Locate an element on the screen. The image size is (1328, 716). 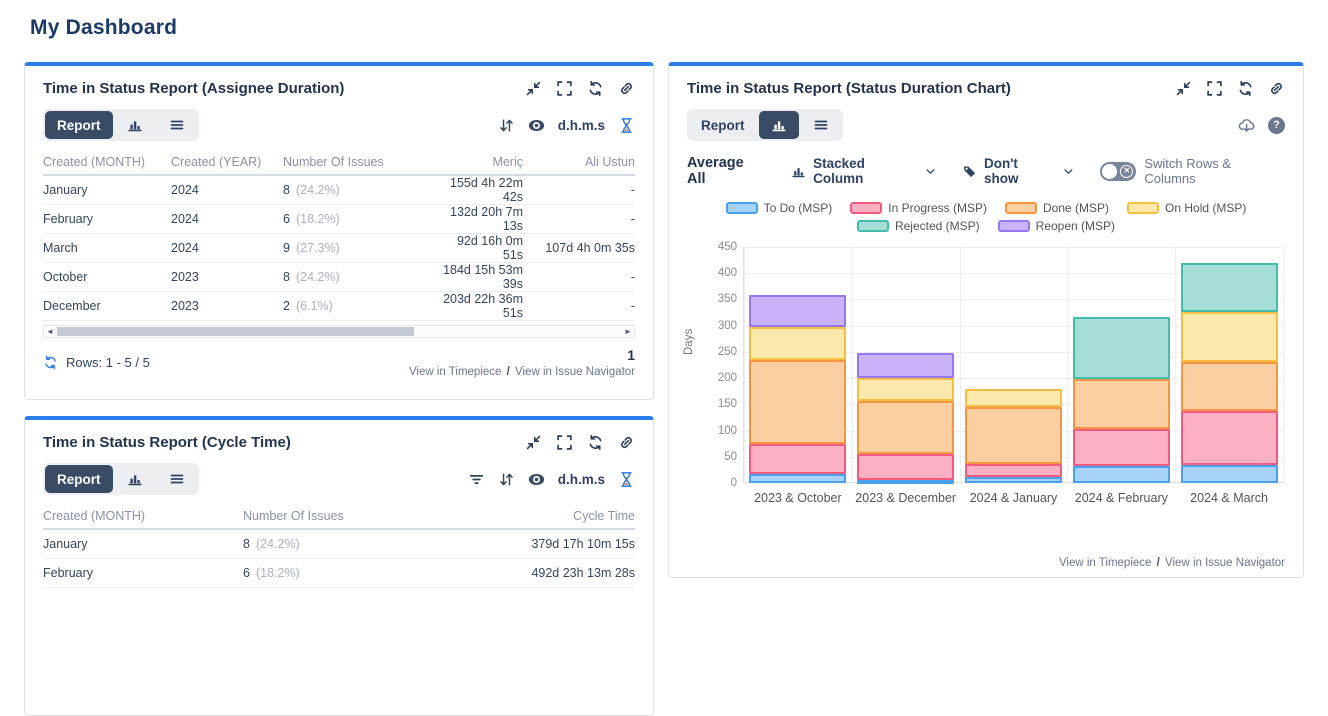
cell-year: 2023 is located at coordinates (185, 277).